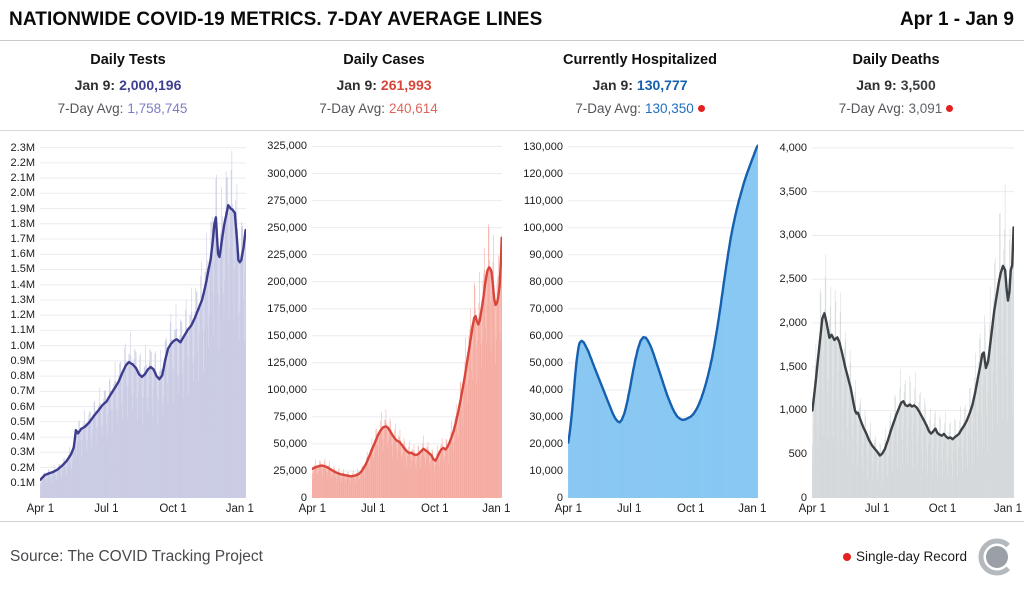  Describe the element at coordinates (846, 556) in the screenshot. I see `record-dot-icon` at that location.